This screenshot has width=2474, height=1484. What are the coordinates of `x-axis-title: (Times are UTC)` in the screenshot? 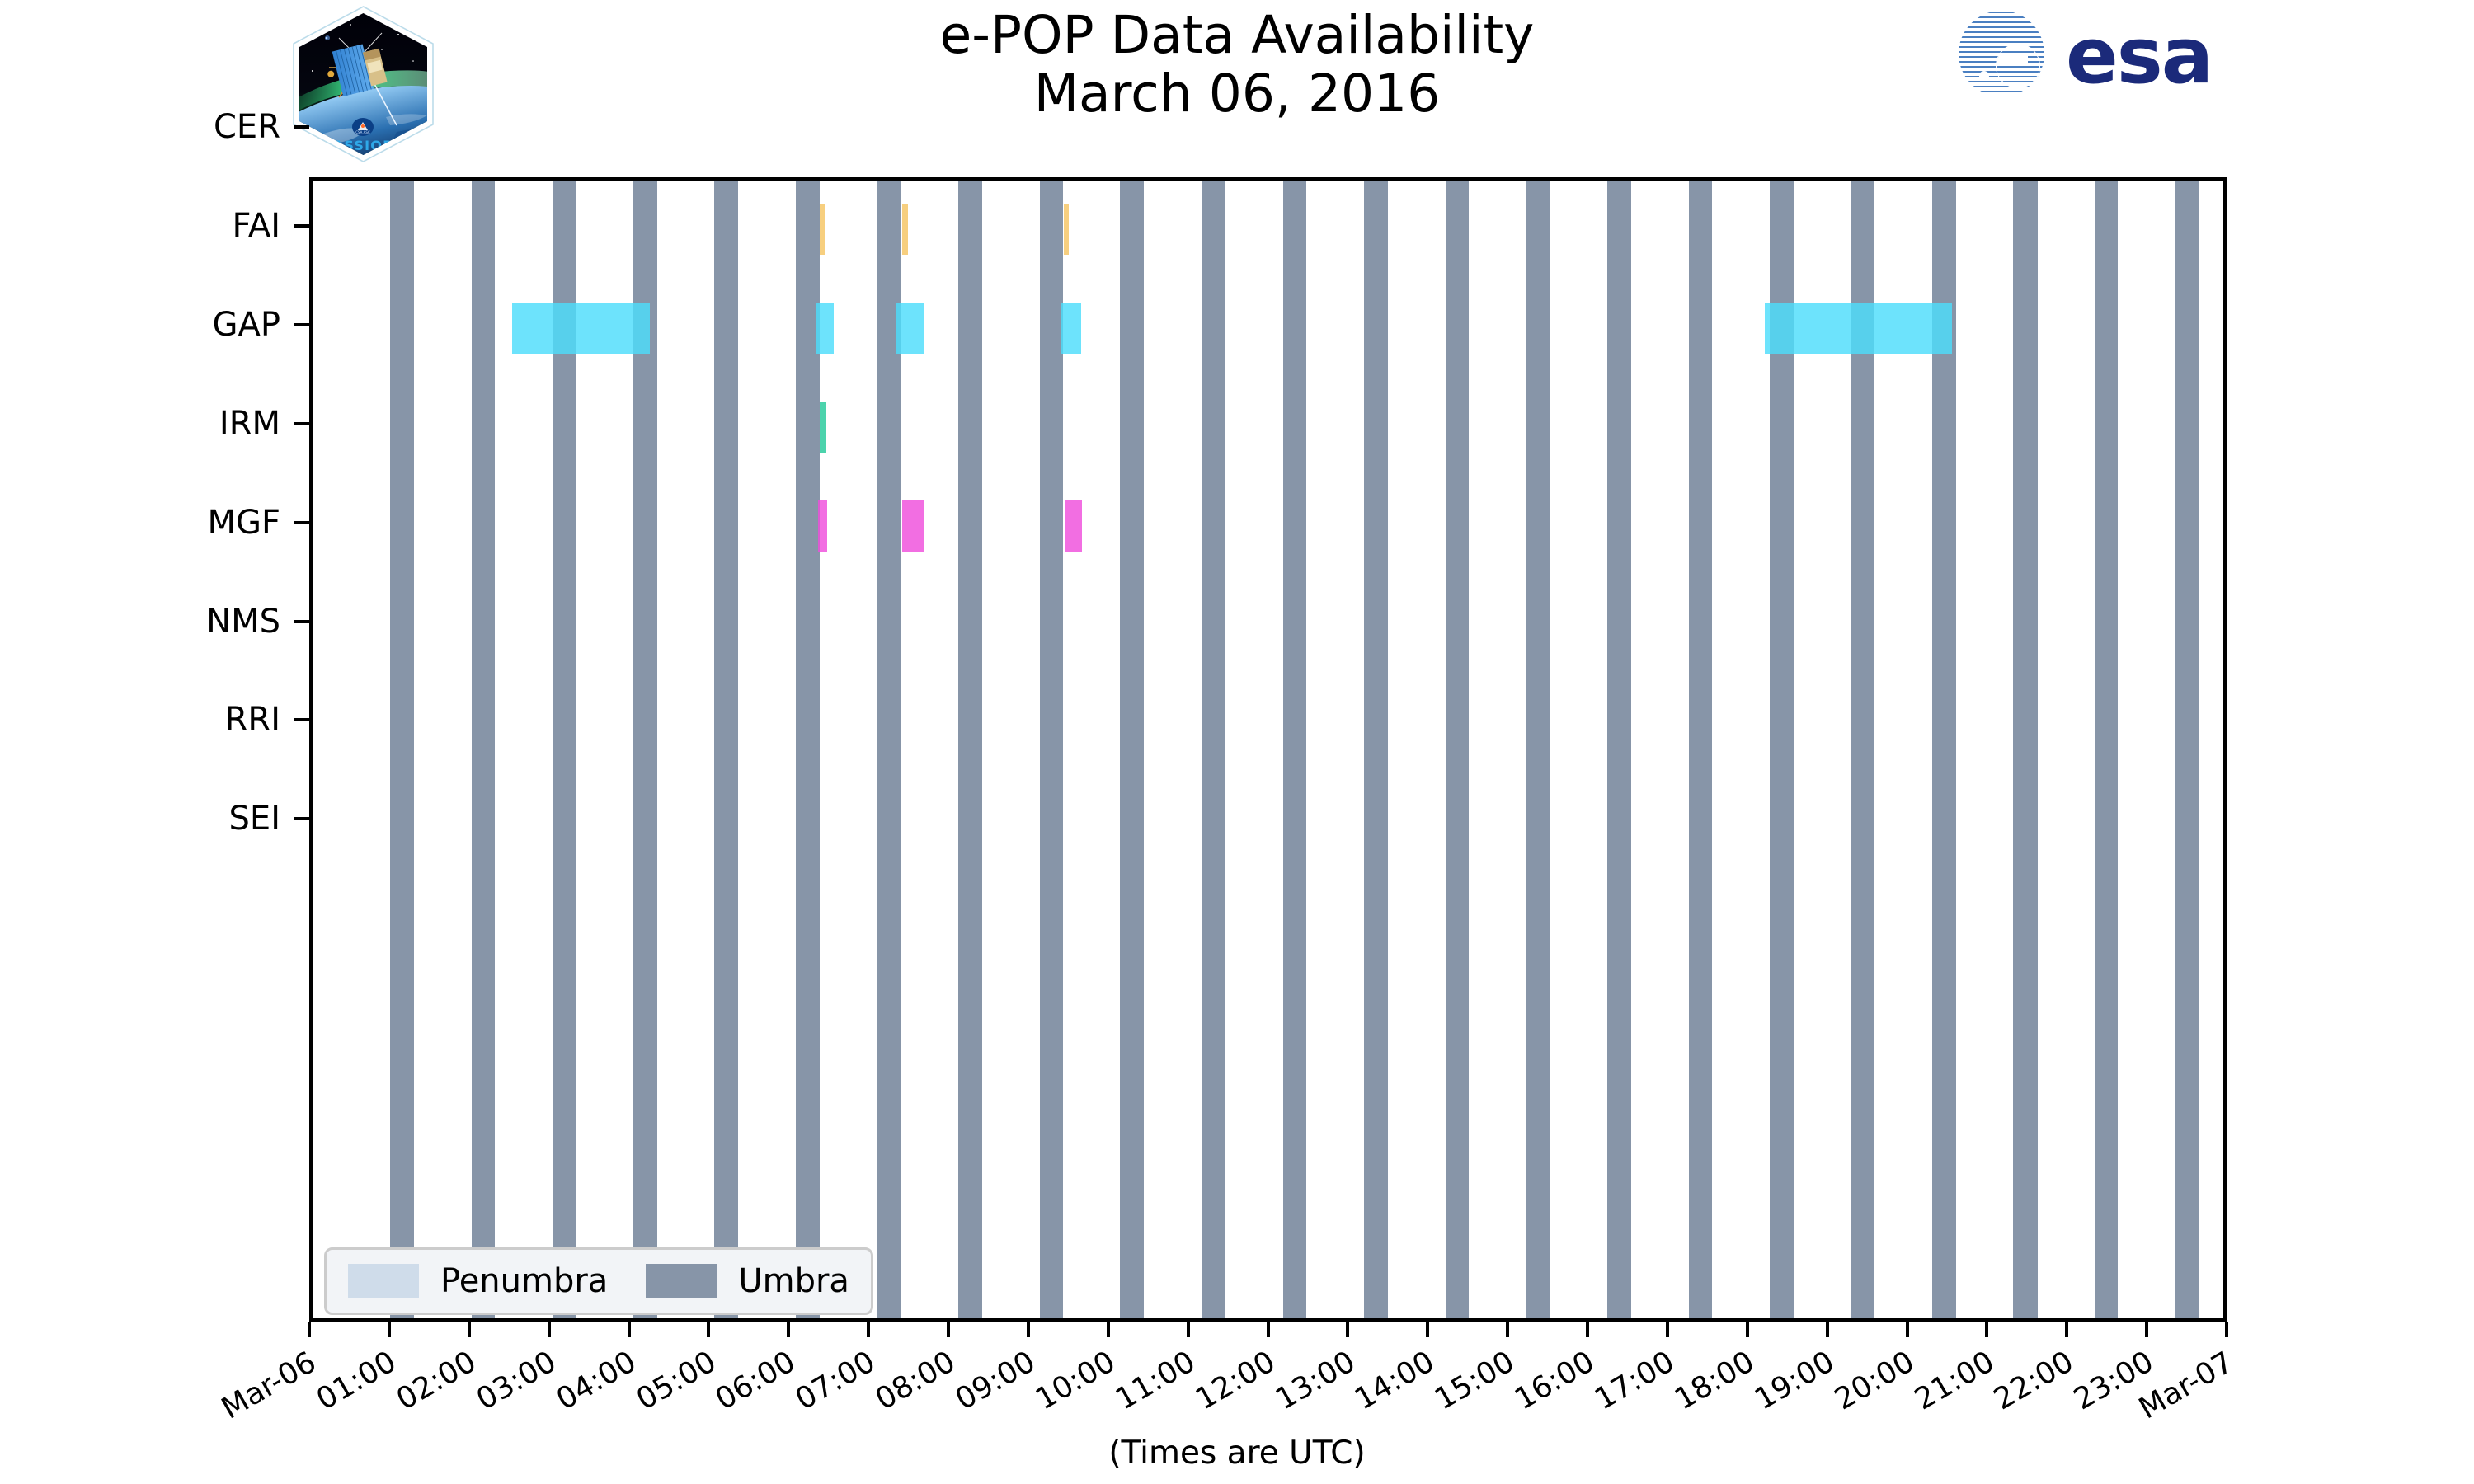 It's located at (1237, 1453).